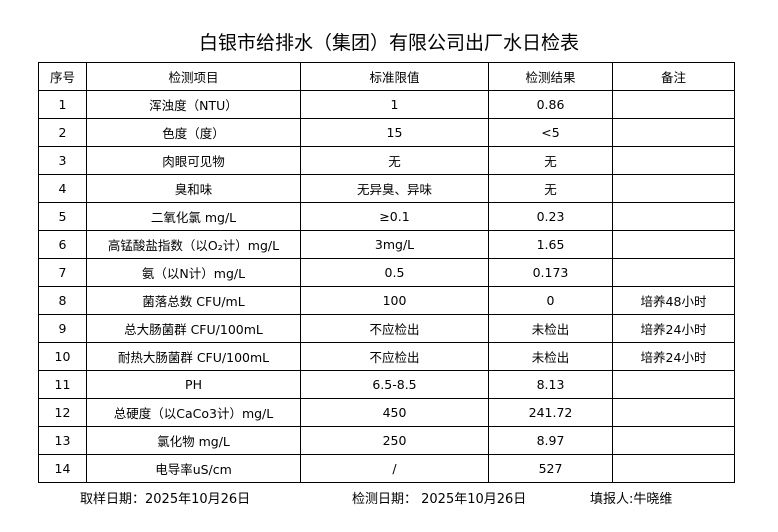 Image resolution: width=778 pixels, height=532 pixels. I want to click on cell-item: 菌落总数 CFU/mL, so click(193, 300).